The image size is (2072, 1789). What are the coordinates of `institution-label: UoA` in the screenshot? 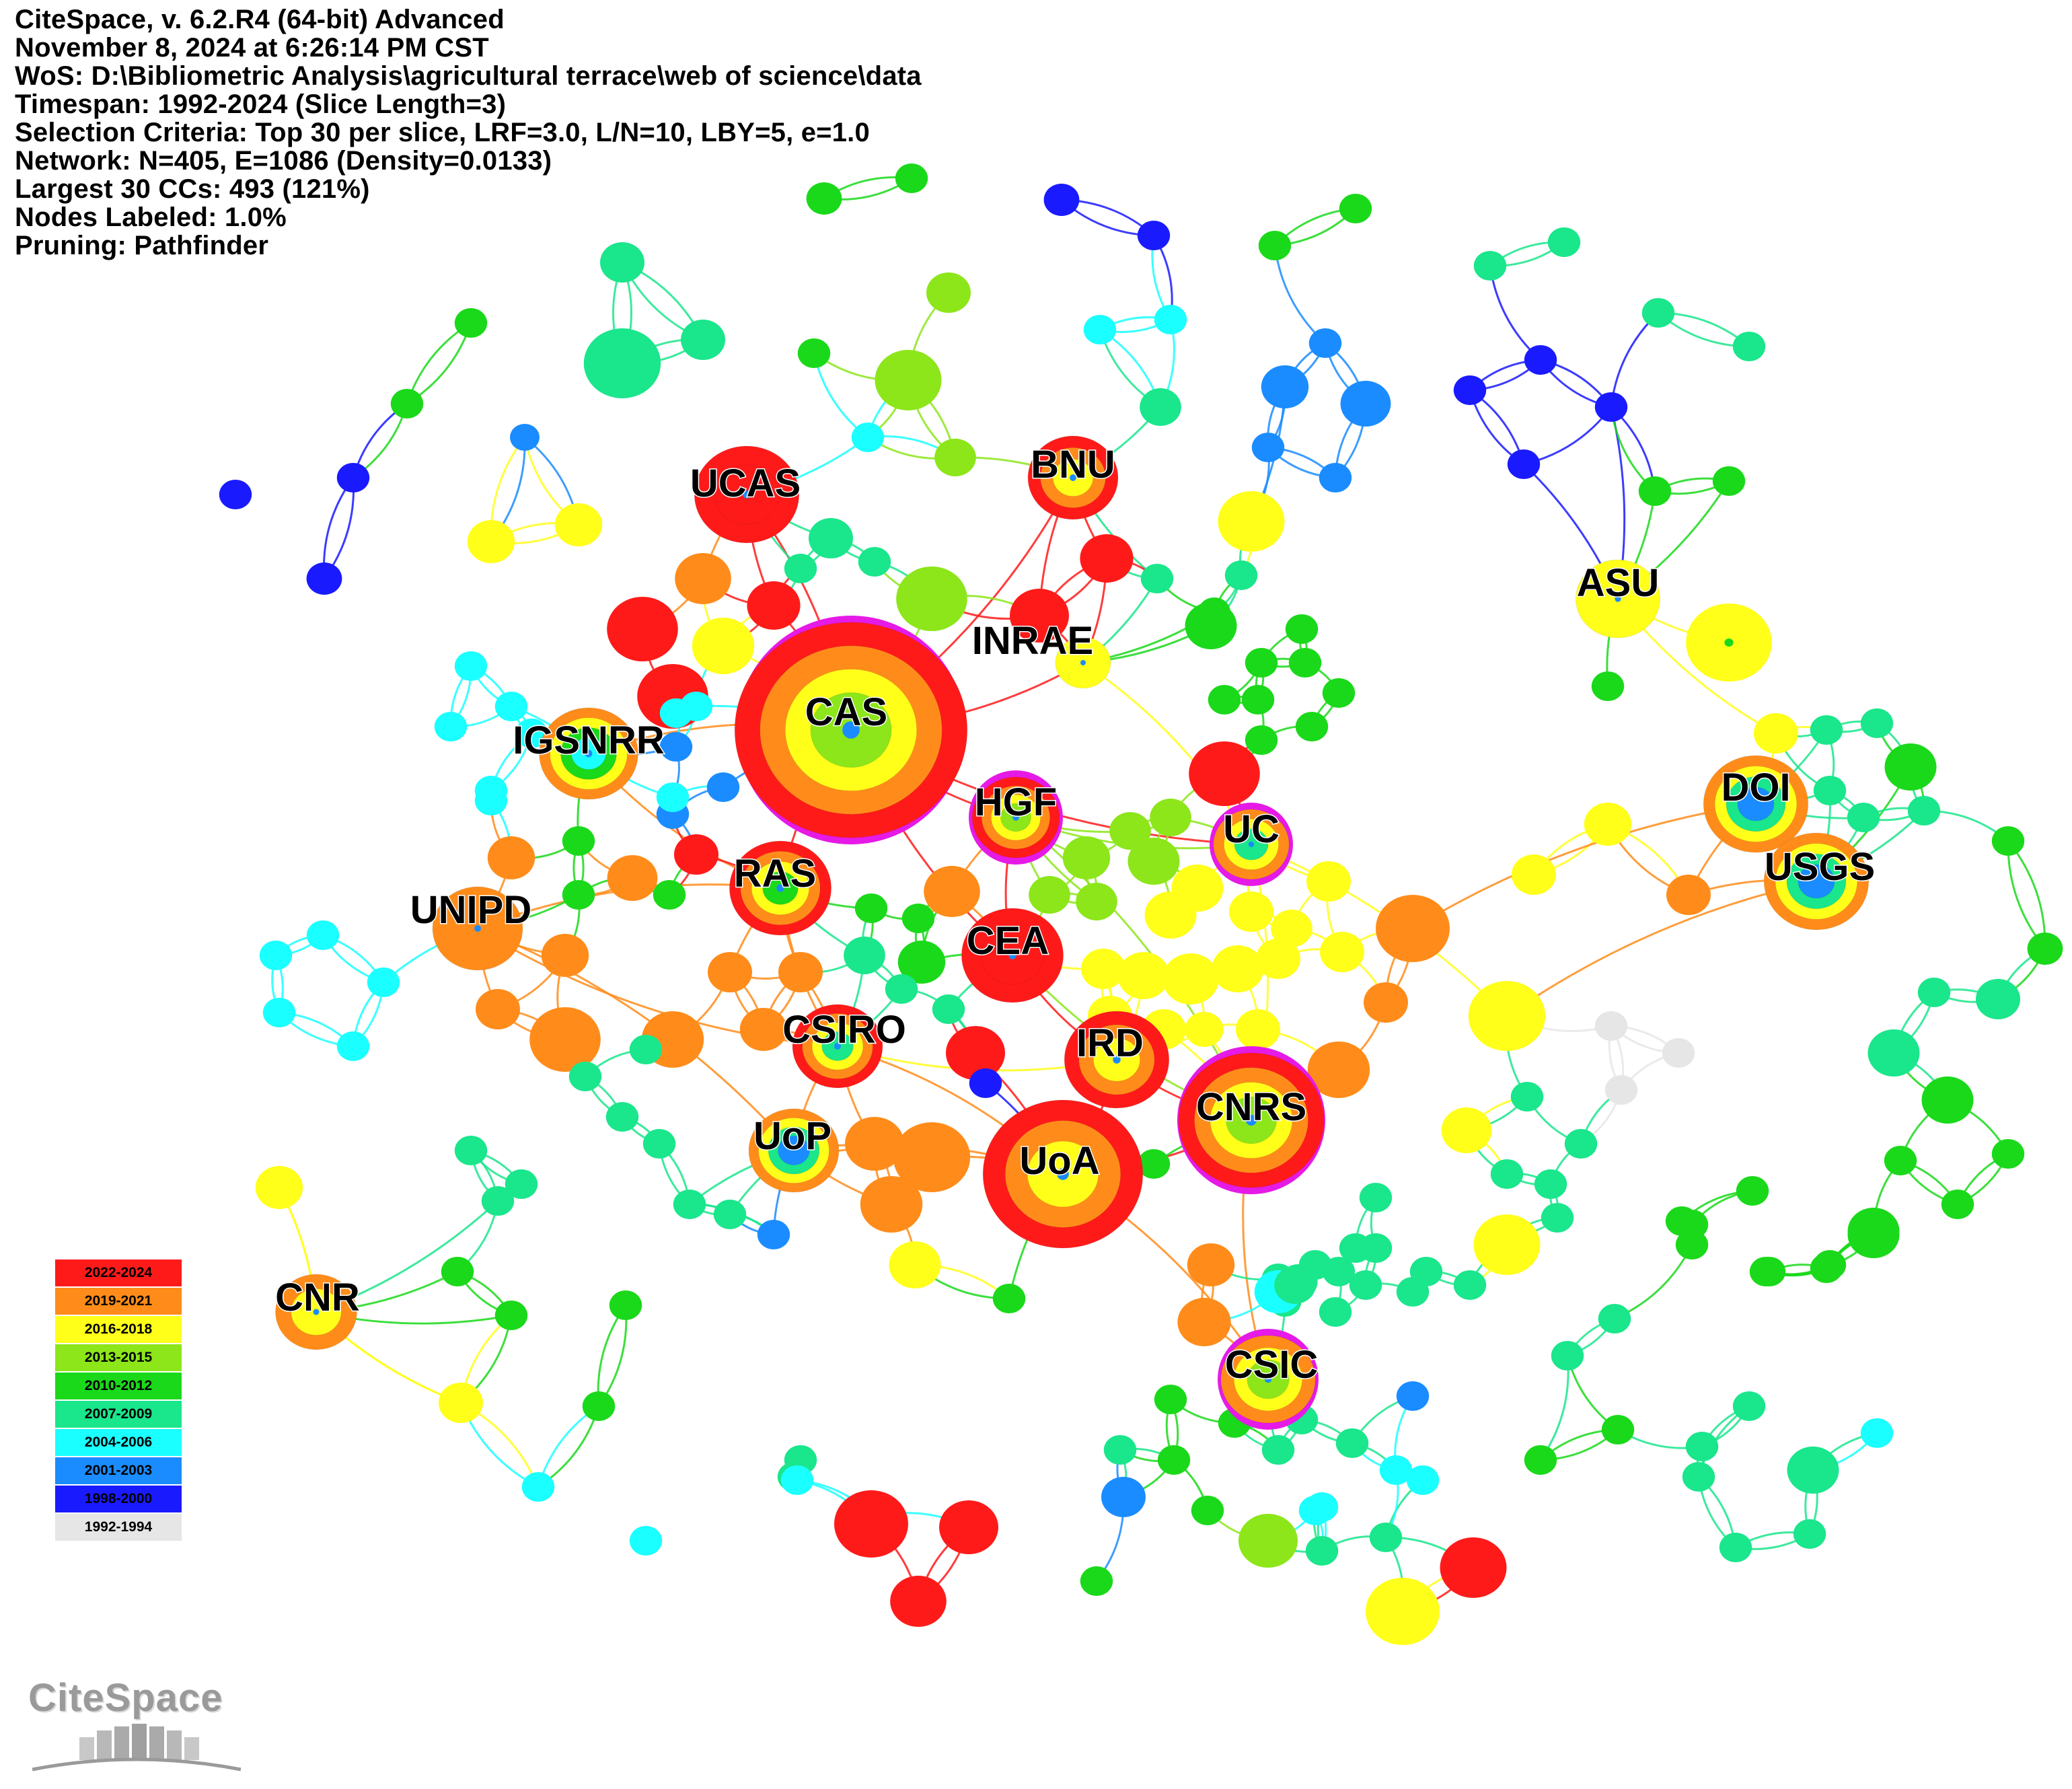 It's located at (1059, 1161).